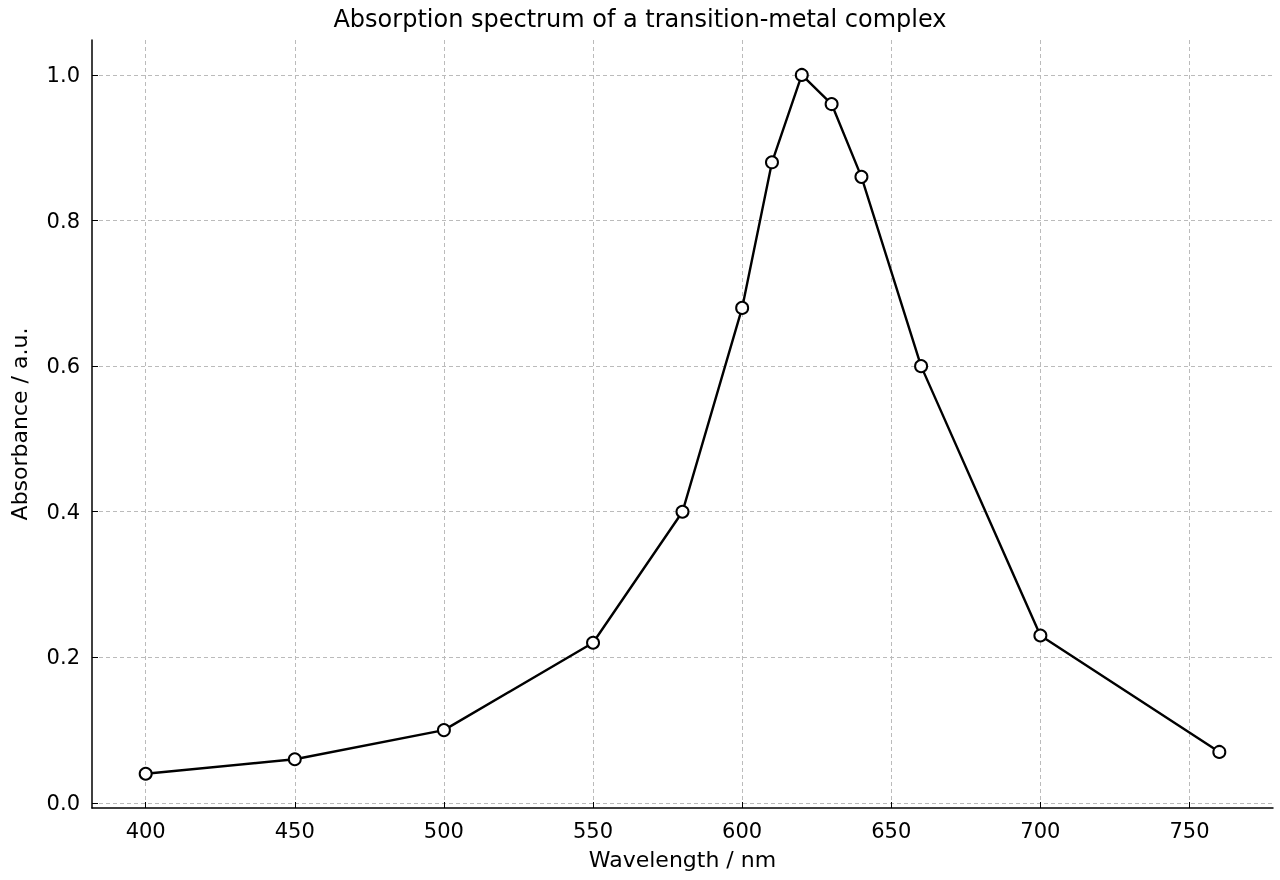 This screenshot has height=880, width=1280. Describe the element at coordinates (640, 19) in the screenshot. I see `chart-title: Absorption spectrum of a transition-metal complex` at that location.